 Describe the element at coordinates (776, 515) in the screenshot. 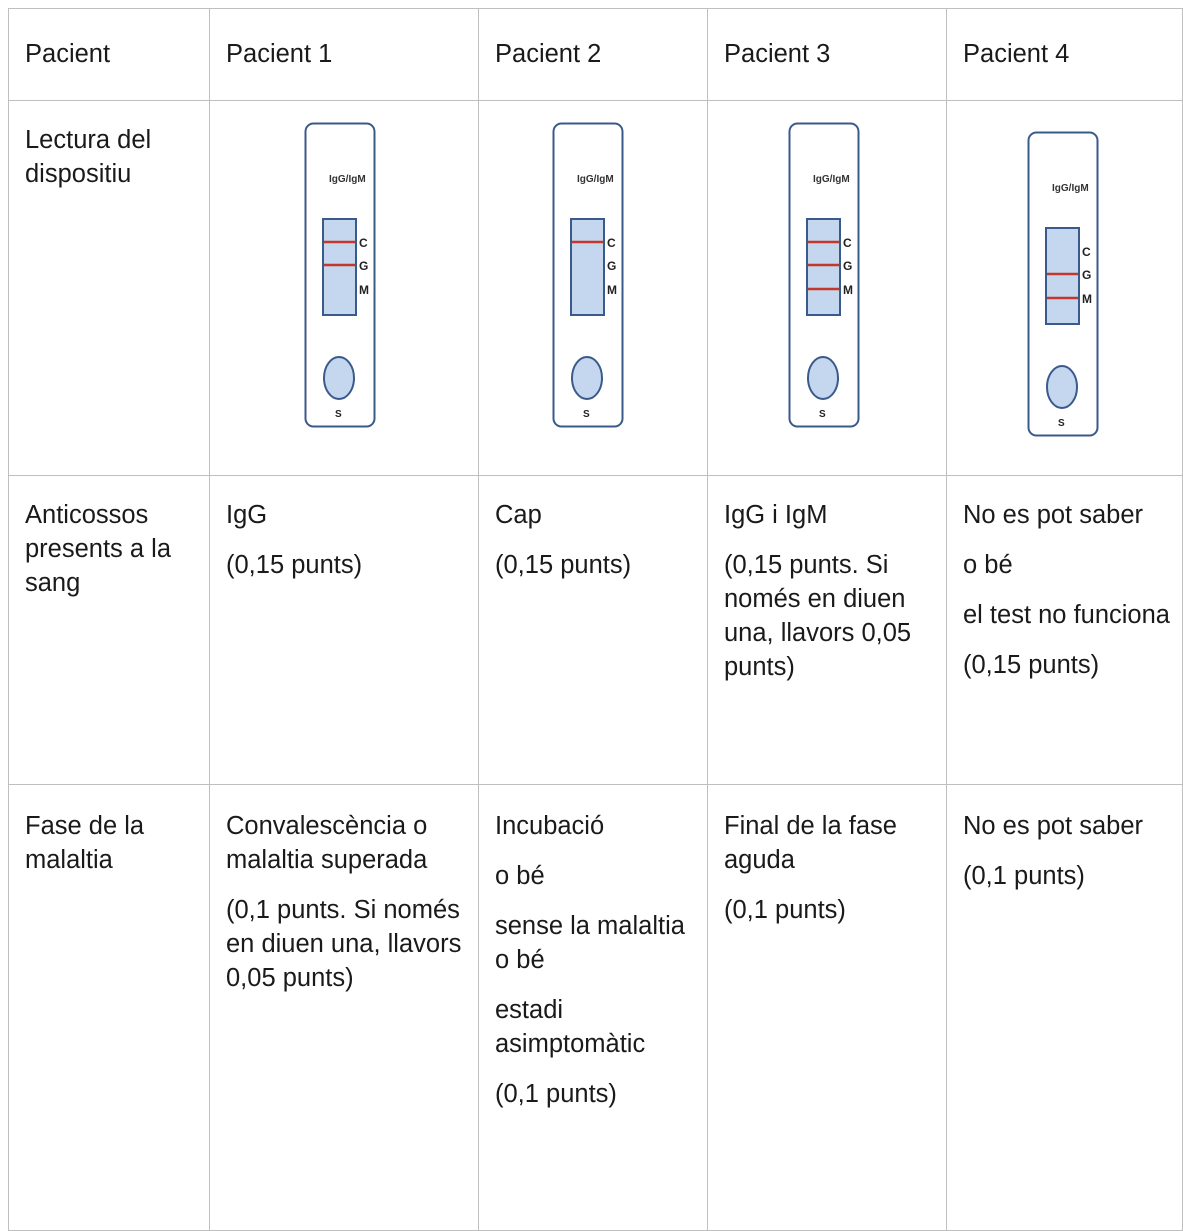

I see `cell-paragraph: IgG i IgM` at that location.